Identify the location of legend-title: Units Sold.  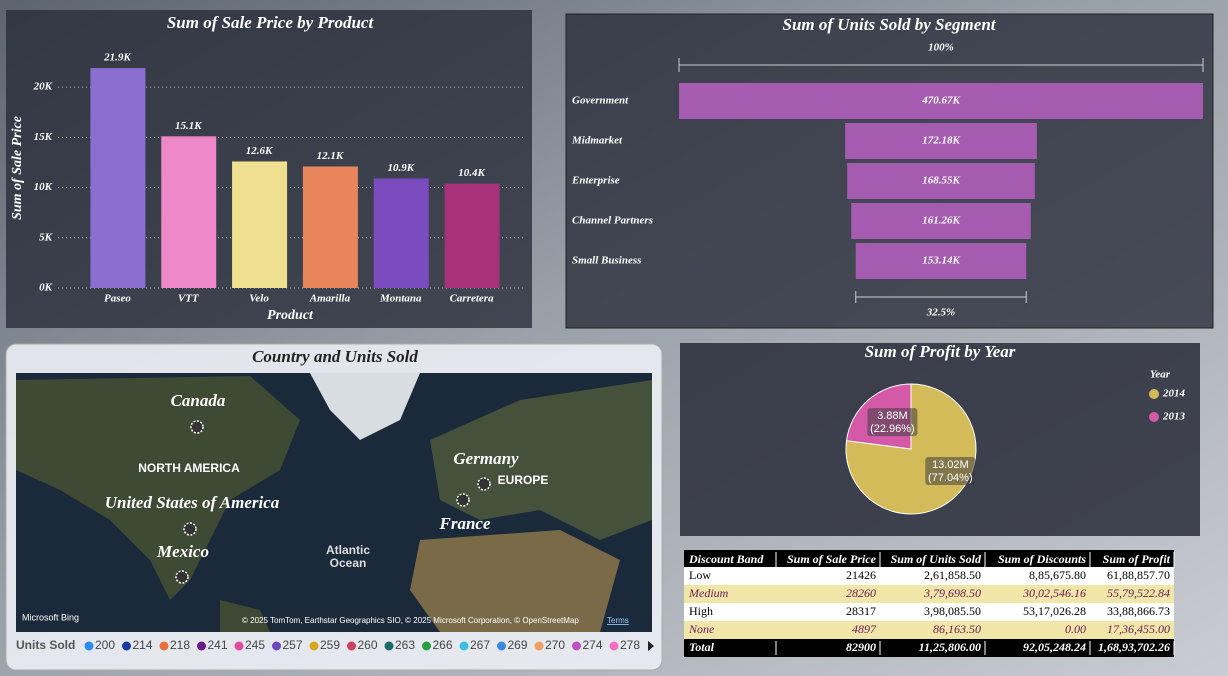
(45, 645).